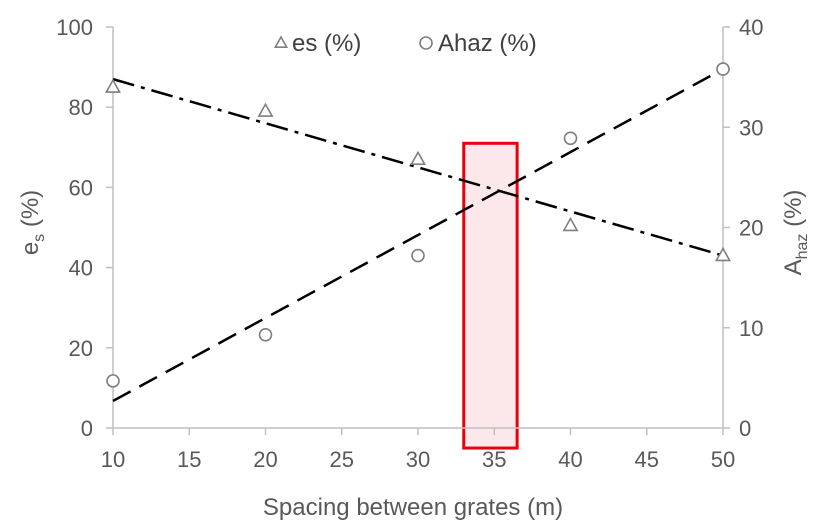 The width and height of the screenshot is (827, 524). What do you see at coordinates (413, 507) in the screenshot?
I see `x-axis-title: Spacing between grates (m)` at bounding box center [413, 507].